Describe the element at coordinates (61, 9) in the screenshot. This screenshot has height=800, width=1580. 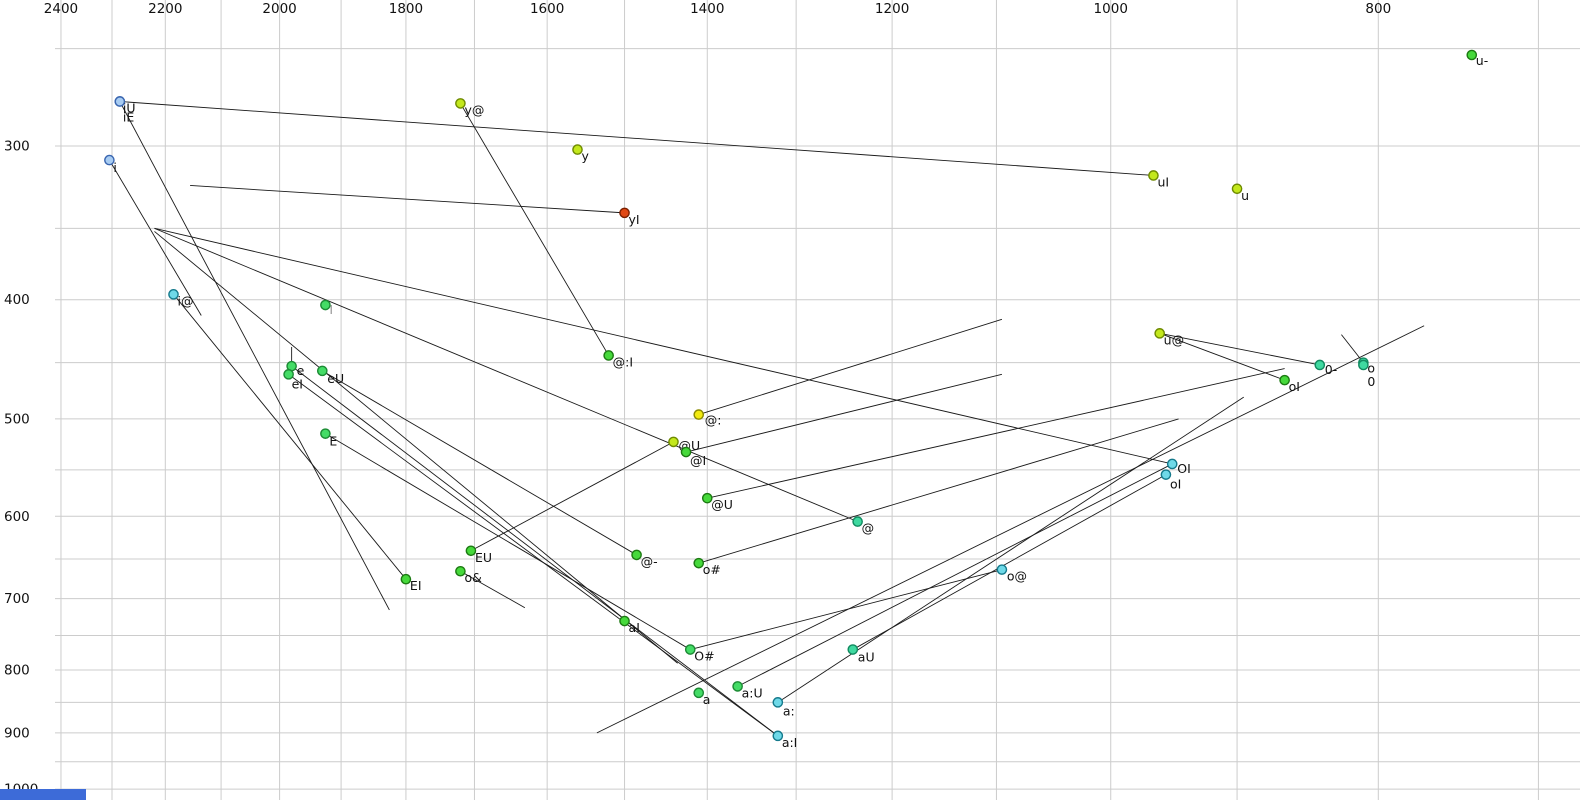
I see `x-tick-label: 2400` at that location.